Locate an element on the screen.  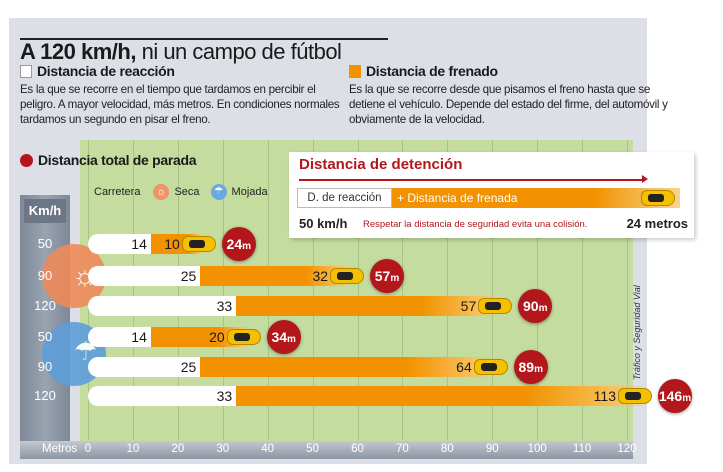
credit: Tráfico y Seguridad Vial is located at coordinates (637, 332).